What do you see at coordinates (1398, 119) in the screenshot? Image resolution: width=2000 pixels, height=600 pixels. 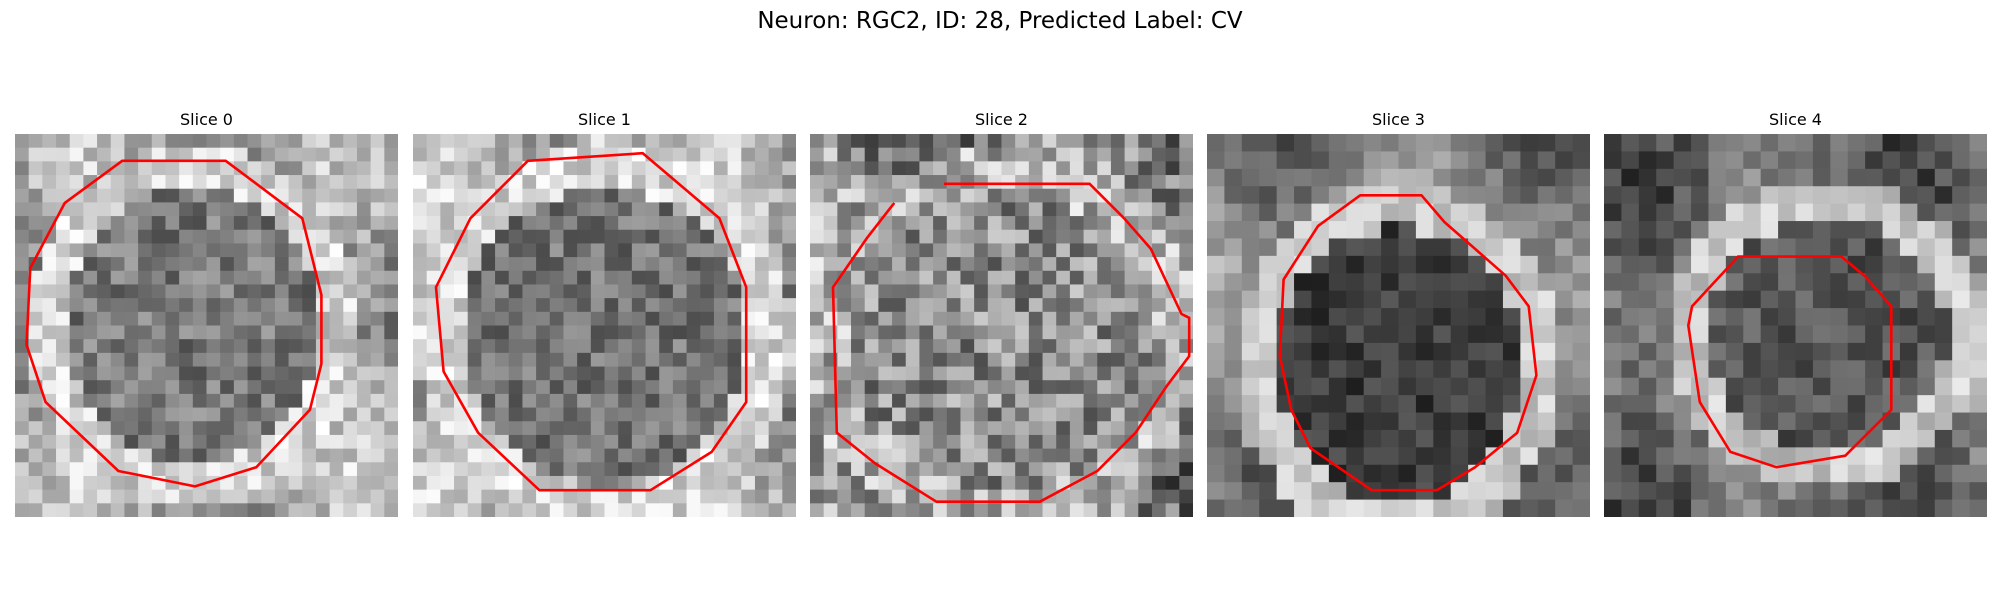 I see `slice-title-3: Slice 3` at bounding box center [1398, 119].